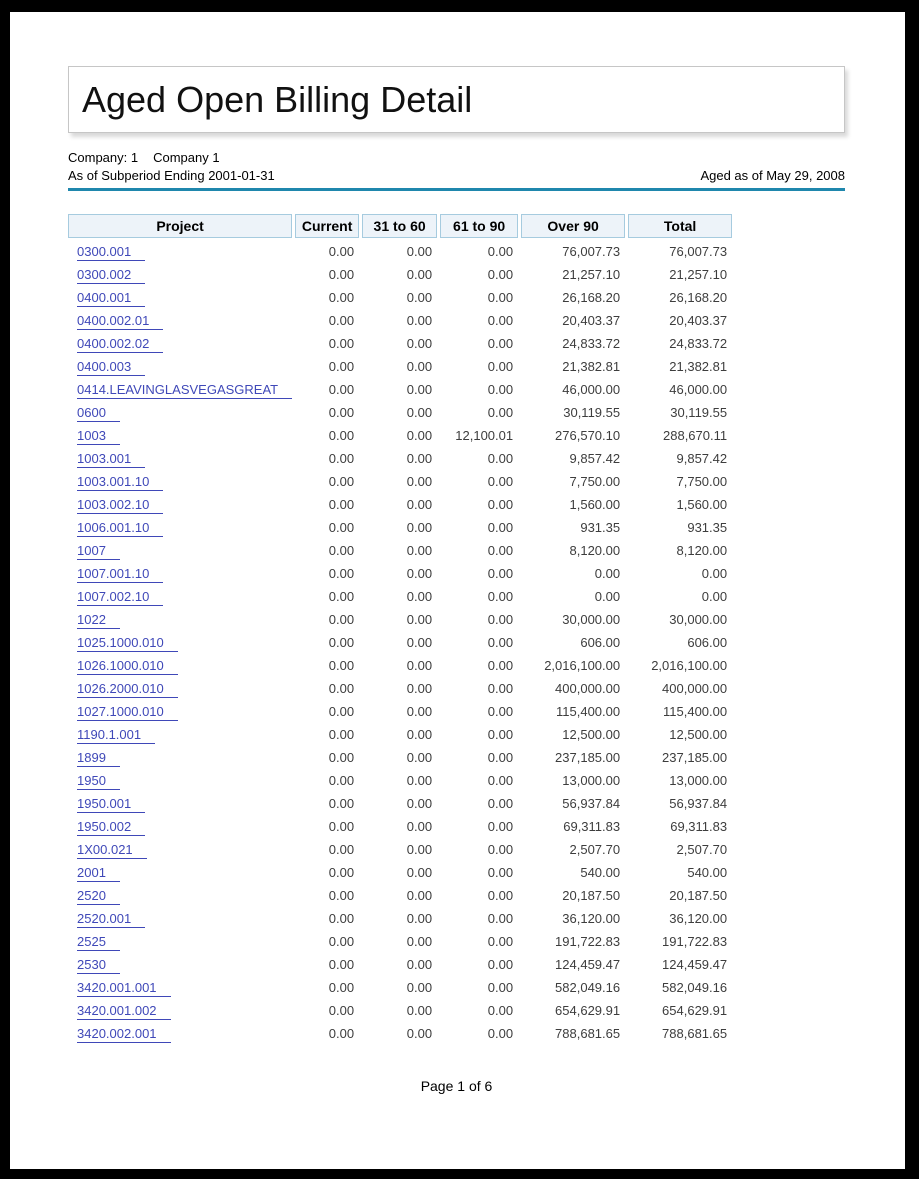  What do you see at coordinates (120, 482) in the screenshot?
I see `project-link: 1003.001.10` at bounding box center [120, 482].